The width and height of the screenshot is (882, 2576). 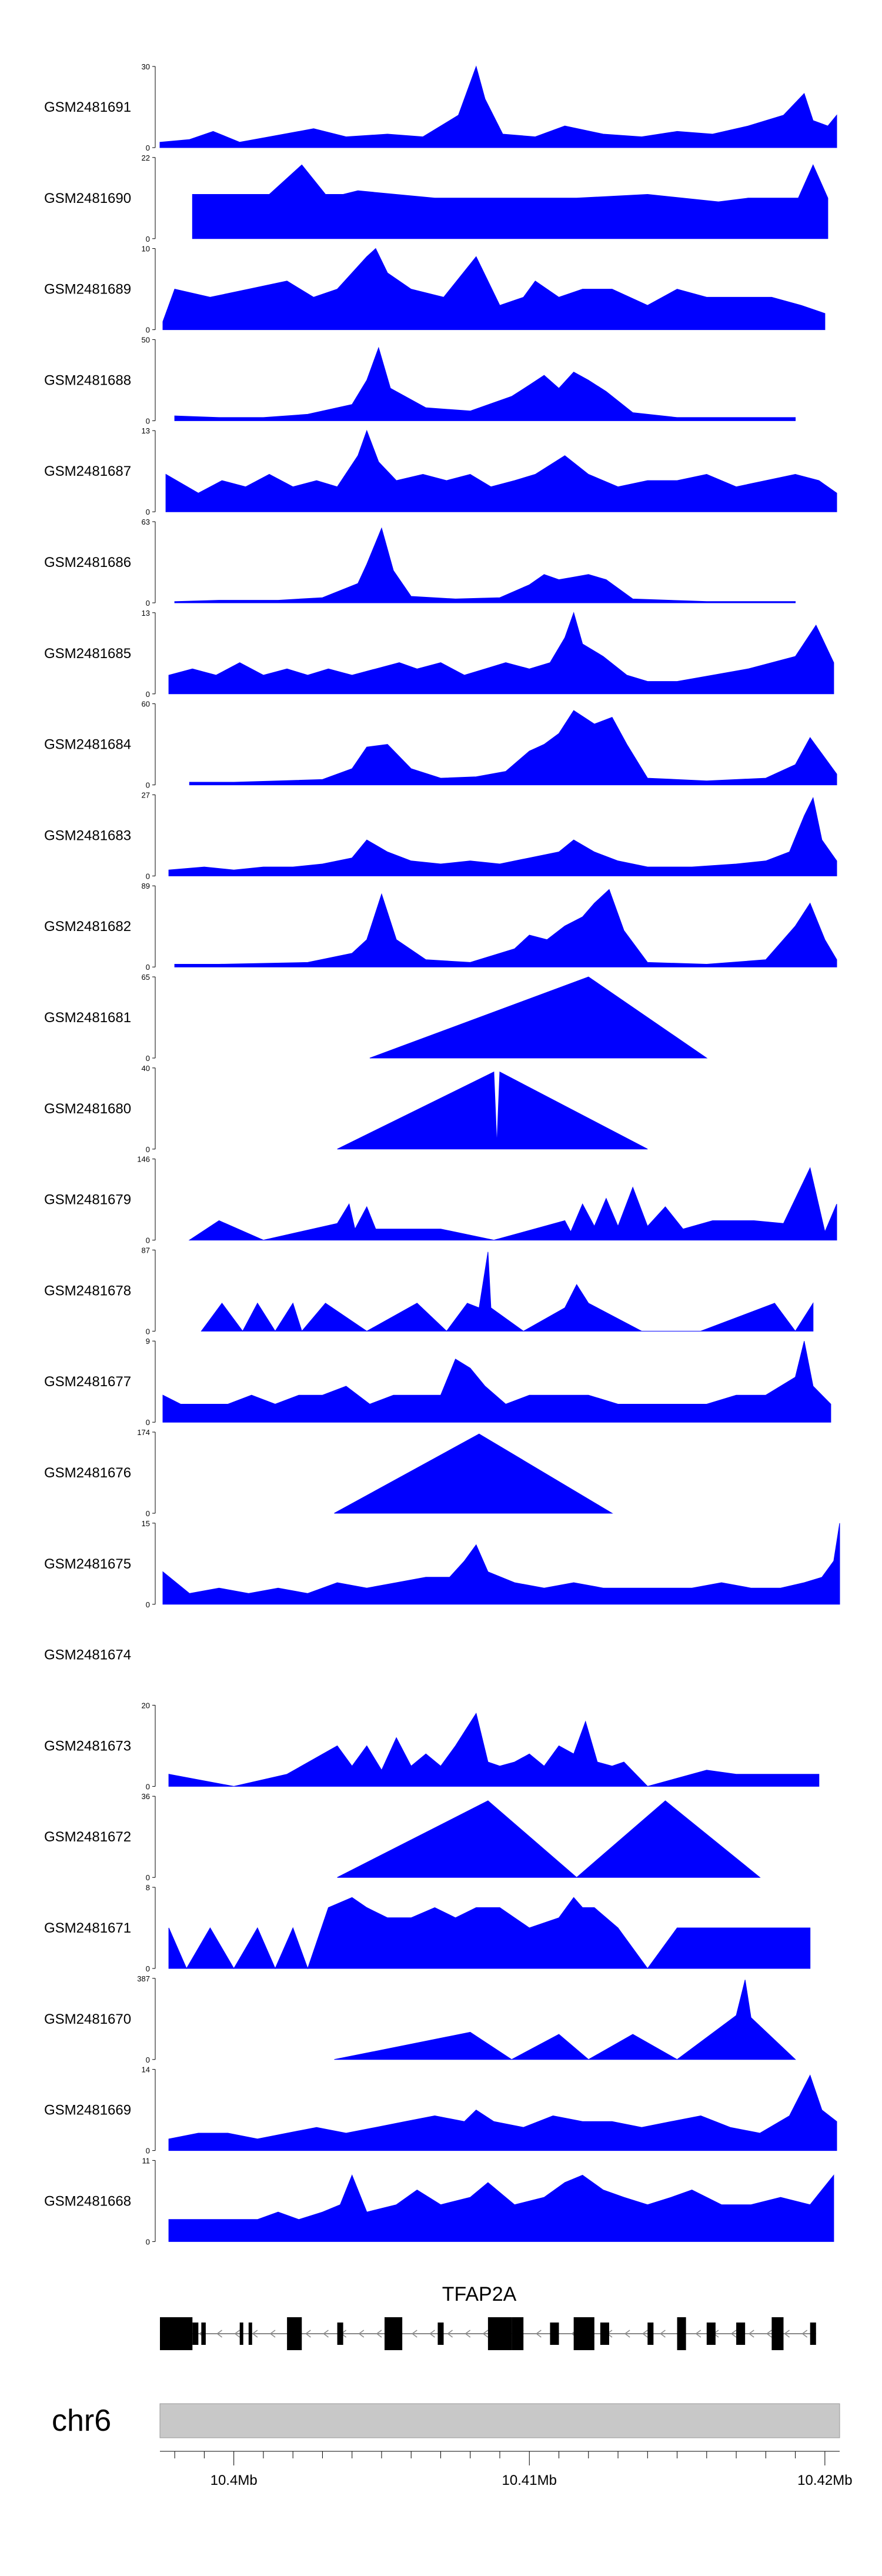 I want to click on track-label: GSM2481691, so click(x=87, y=107).